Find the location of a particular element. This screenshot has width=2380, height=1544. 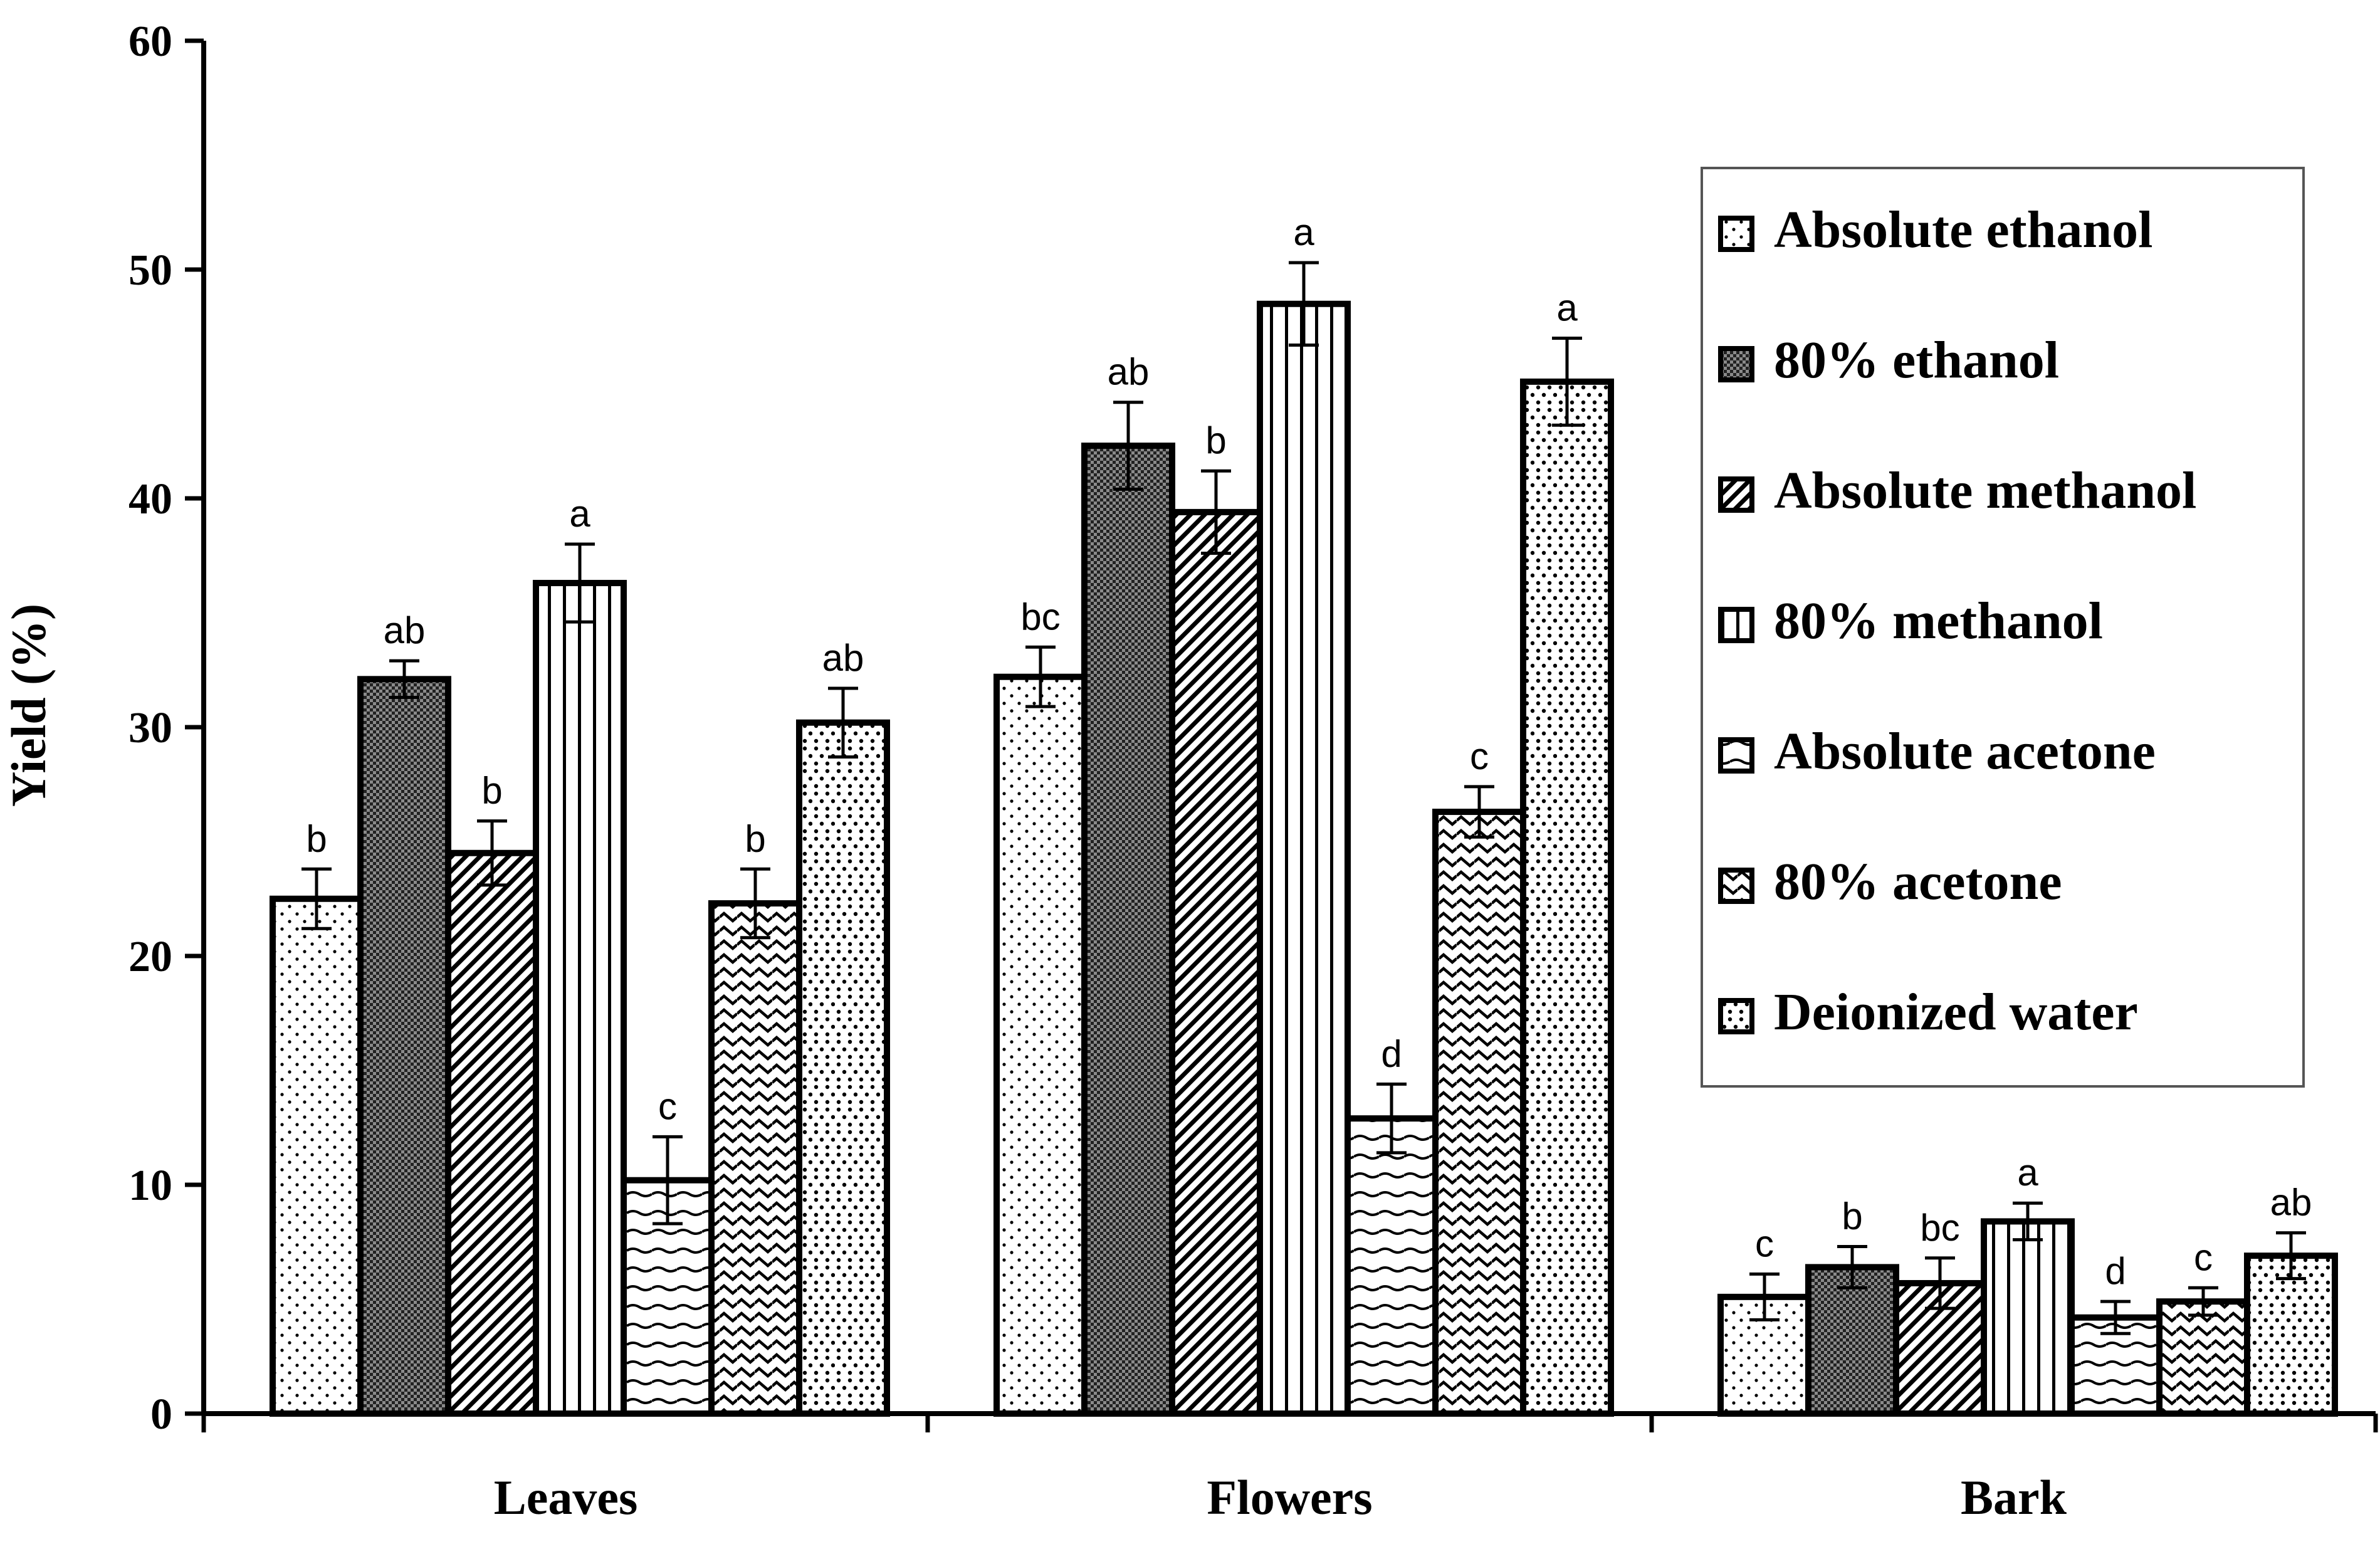

category-label: Flowers is located at coordinates (1289, 1497).